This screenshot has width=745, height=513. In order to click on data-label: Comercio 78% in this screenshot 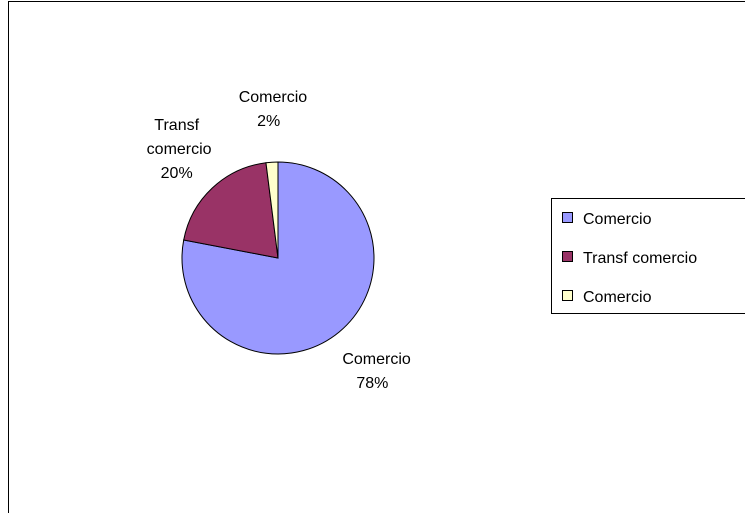, I will do `click(372, 372)`.